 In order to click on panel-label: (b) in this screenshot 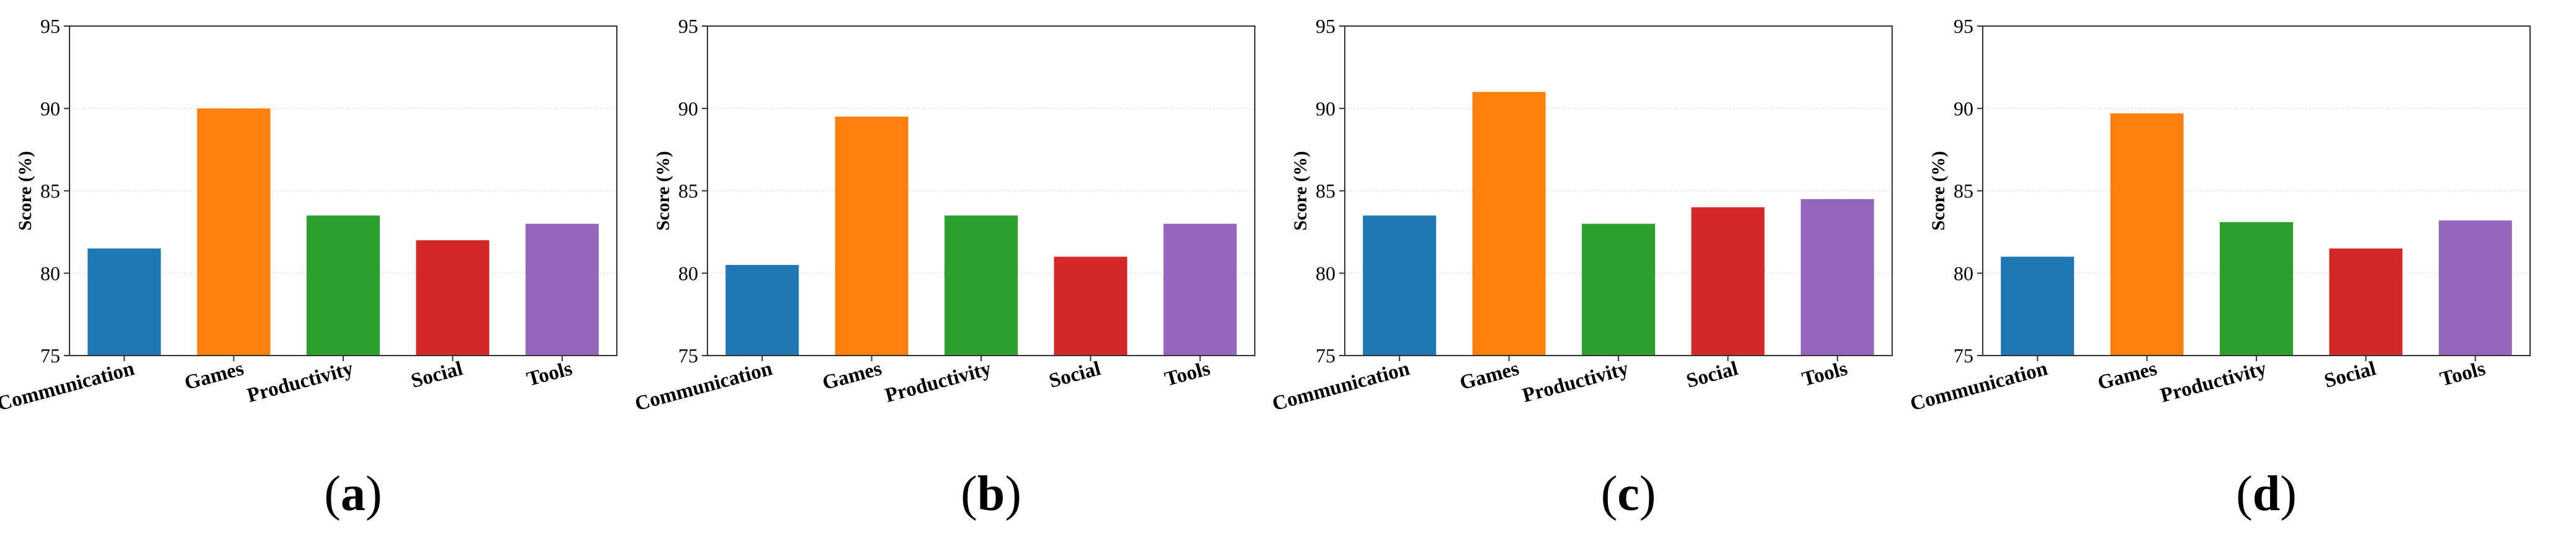, I will do `click(991, 494)`.